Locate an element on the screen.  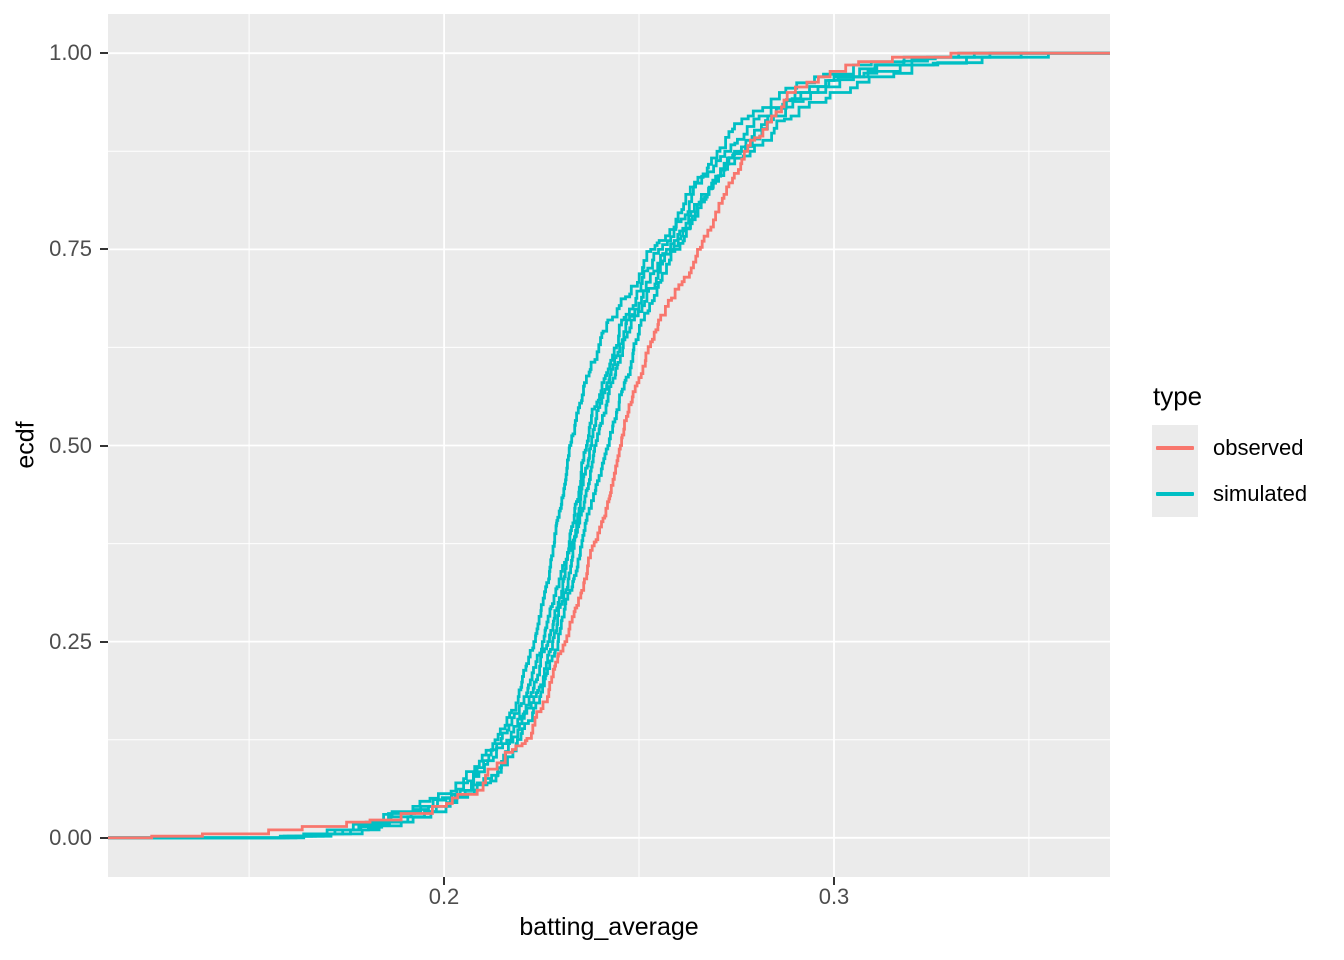
legend-key-observed is located at coordinates (1175, 448).